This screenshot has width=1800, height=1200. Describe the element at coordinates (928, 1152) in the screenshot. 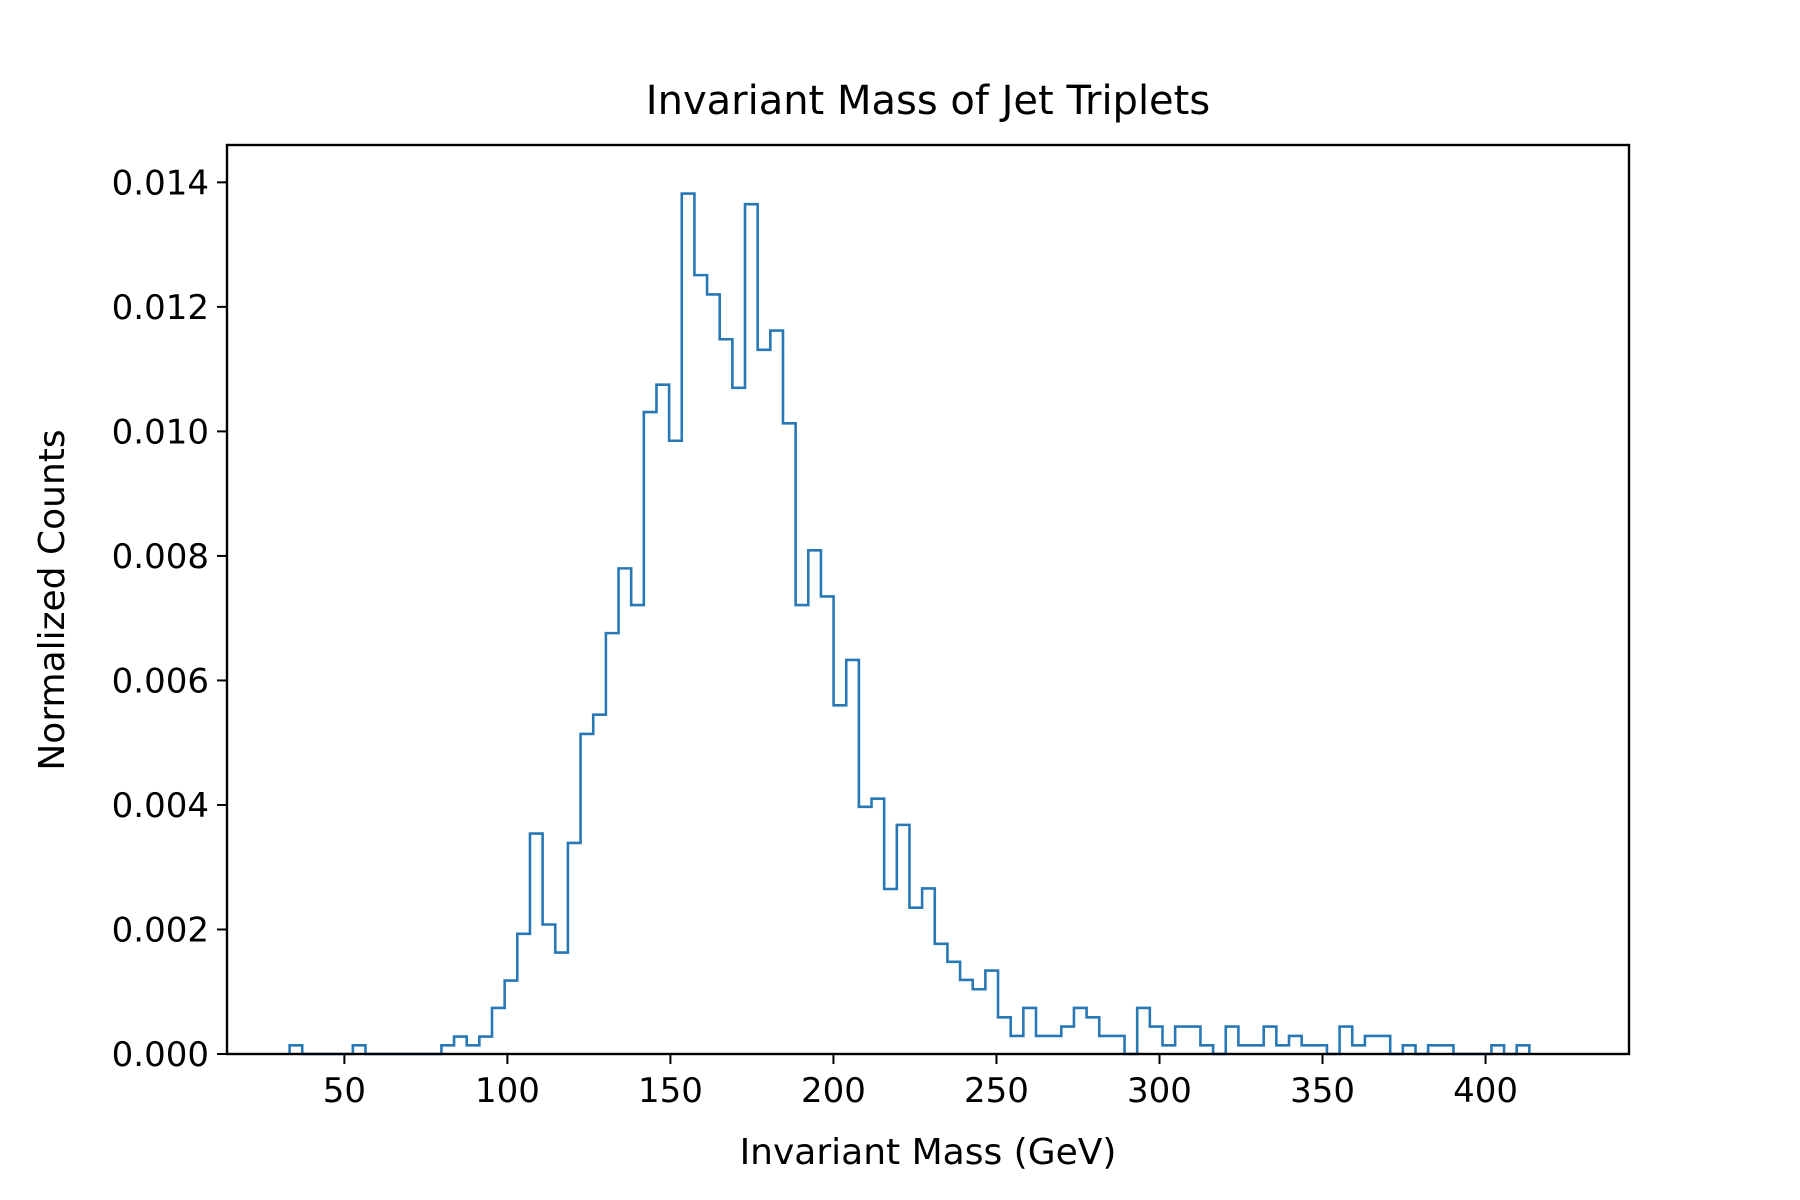

I see `x-axis-label: Invariant Mass (GeV)` at that location.